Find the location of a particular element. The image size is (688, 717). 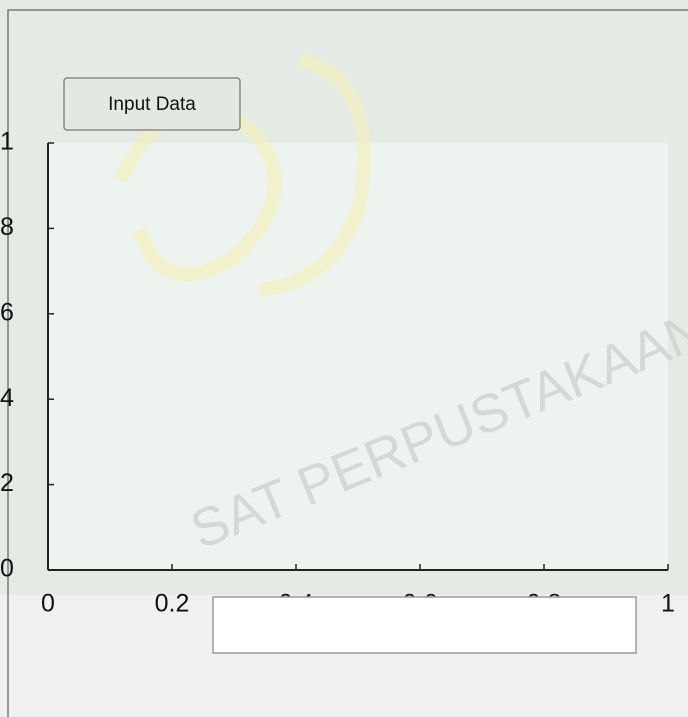

y-tick-label: 4 is located at coordinates (7, 398).